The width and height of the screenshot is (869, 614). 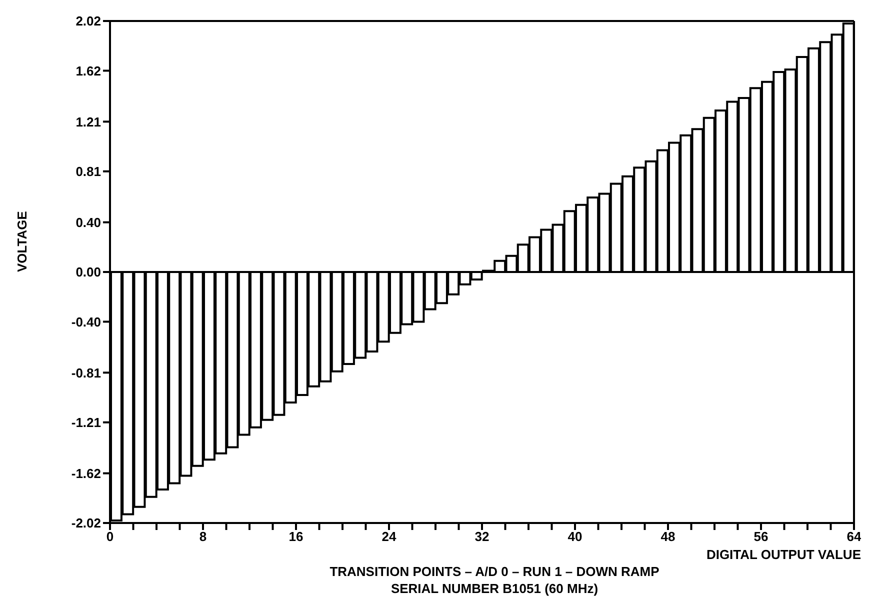 What do you see at coordinates (482, 536) in the screenshot?
I see `x-tick-label: 32` at bounding box center [482, 536].